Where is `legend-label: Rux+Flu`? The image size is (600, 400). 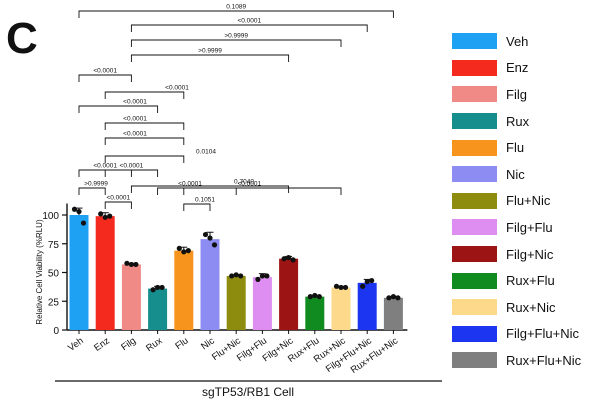 legend-label: Rux+Flu is located at coordinates (530, 281).